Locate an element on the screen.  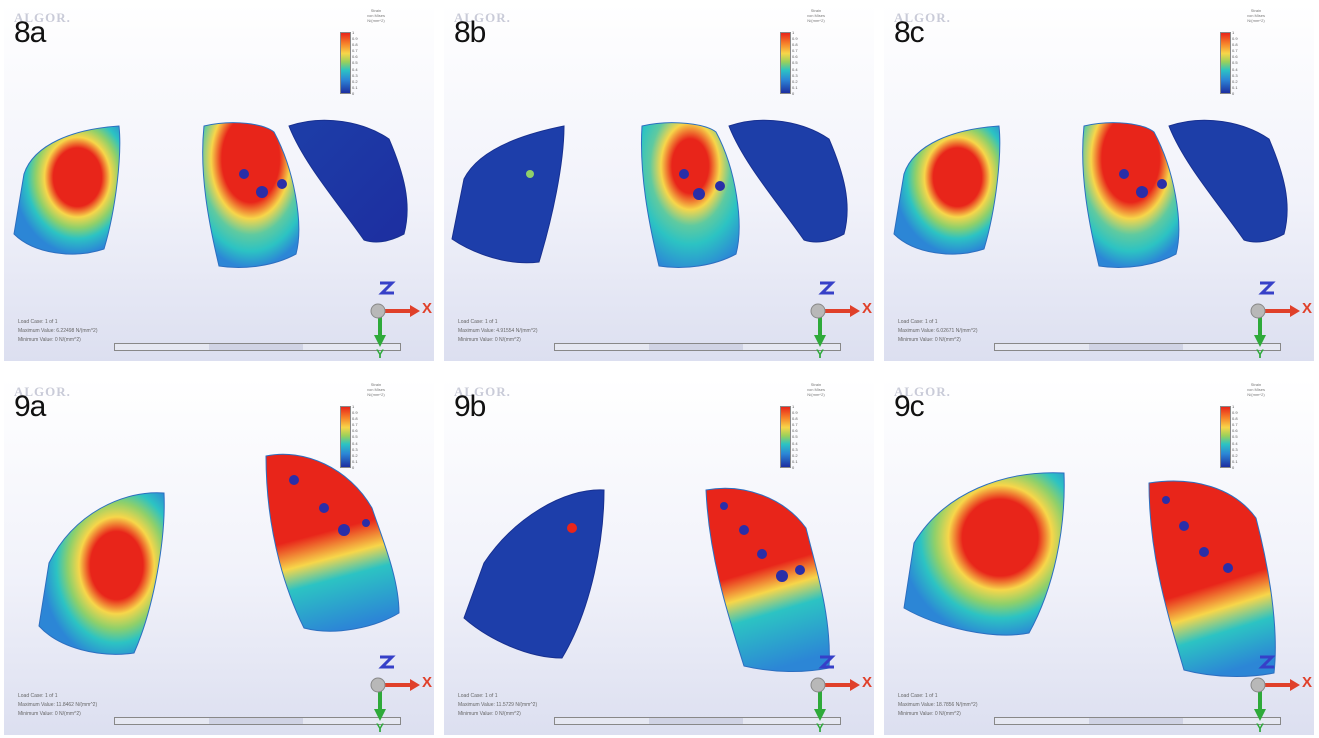
panel-label: 9a is located at coordinates (30, 406).